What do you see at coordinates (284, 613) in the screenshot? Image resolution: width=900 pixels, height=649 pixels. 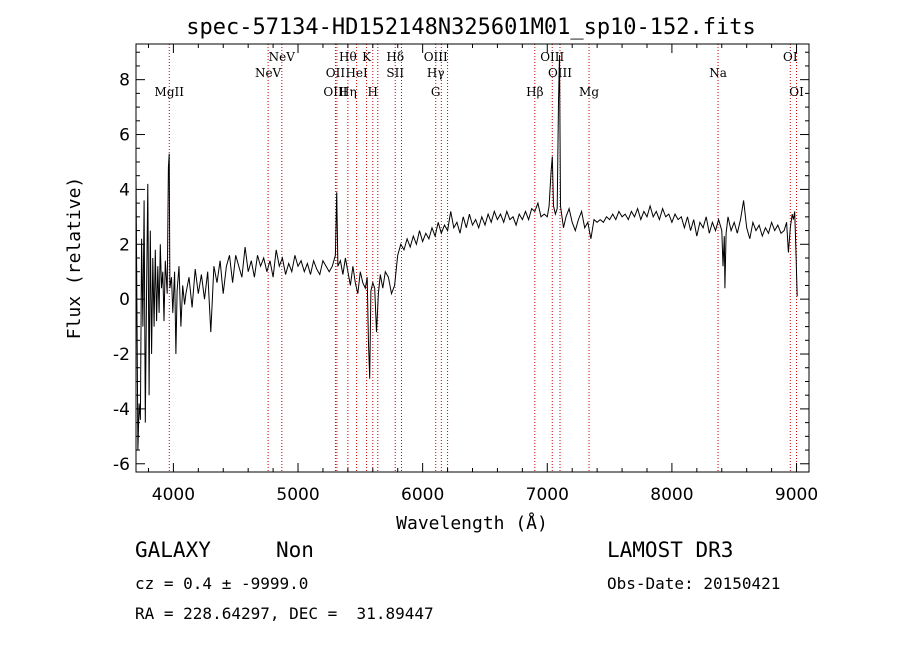 I see `coordinates: RA = 228.64297, DEC = 31.89447` at bounding box center [284, 613].